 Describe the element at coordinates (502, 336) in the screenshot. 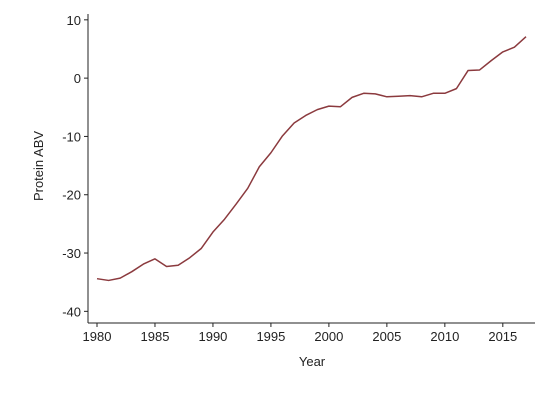

I see `x-tick-label: 2015` at that location.